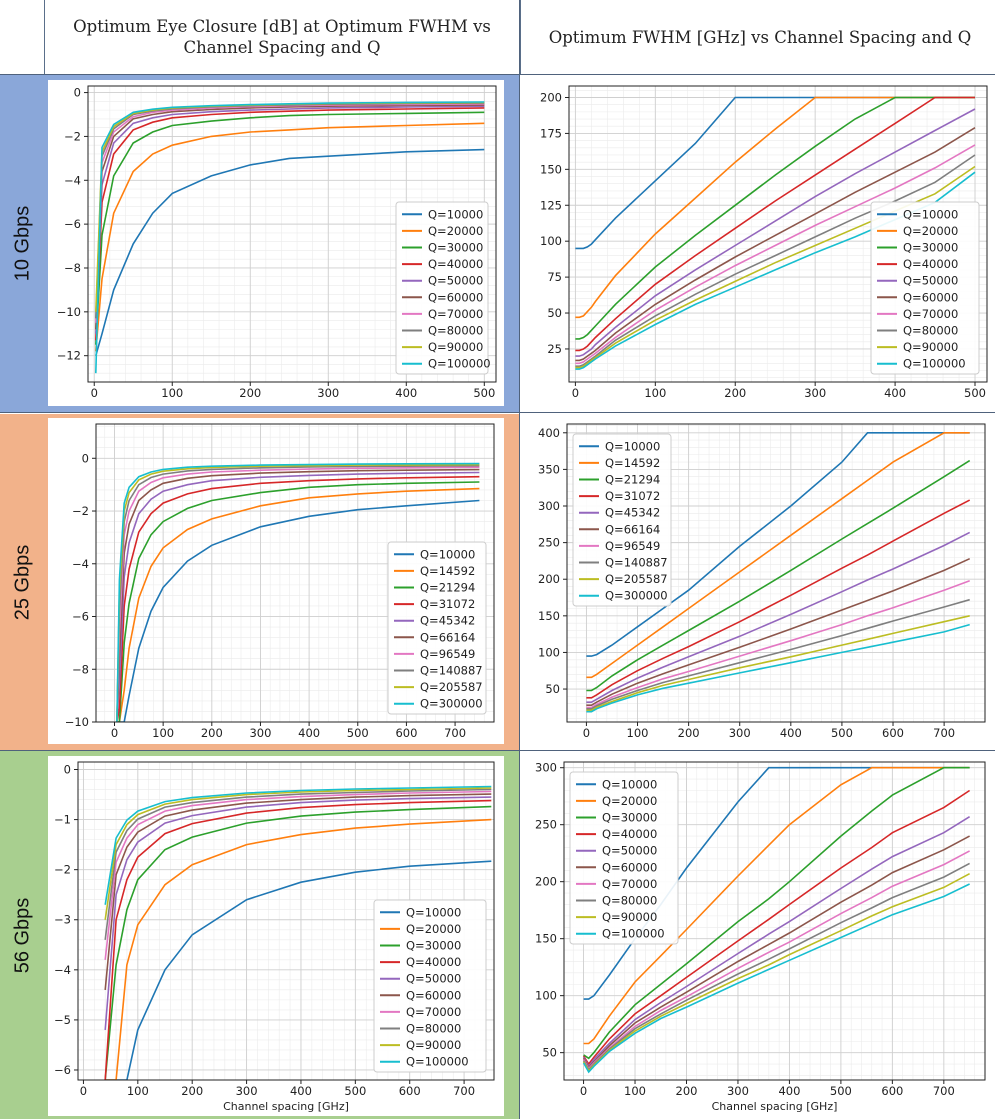 This screenshot has height=1119, width=995. What do you see at coordinates (62, 820) in the screenshot?
I see `y-tick-label: −1` at bounding box center [62, 820].